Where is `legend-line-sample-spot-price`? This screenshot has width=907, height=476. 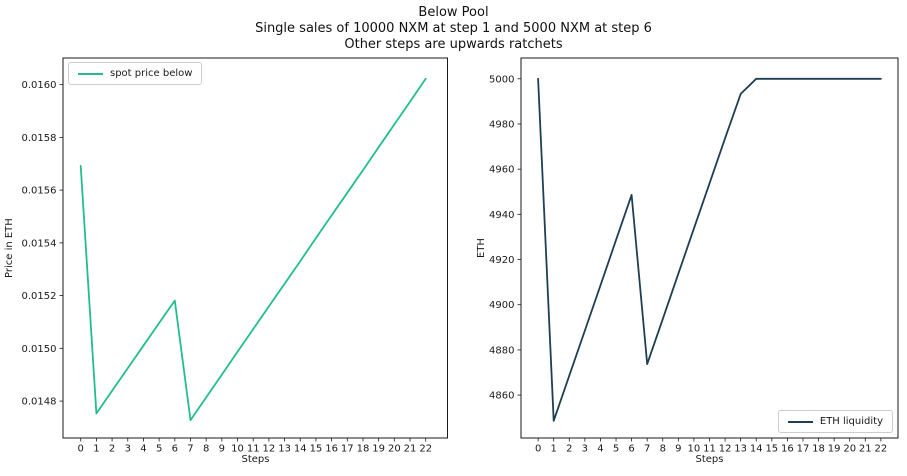
legend-line-sample-spot-price is located at coordinates (90, 73).